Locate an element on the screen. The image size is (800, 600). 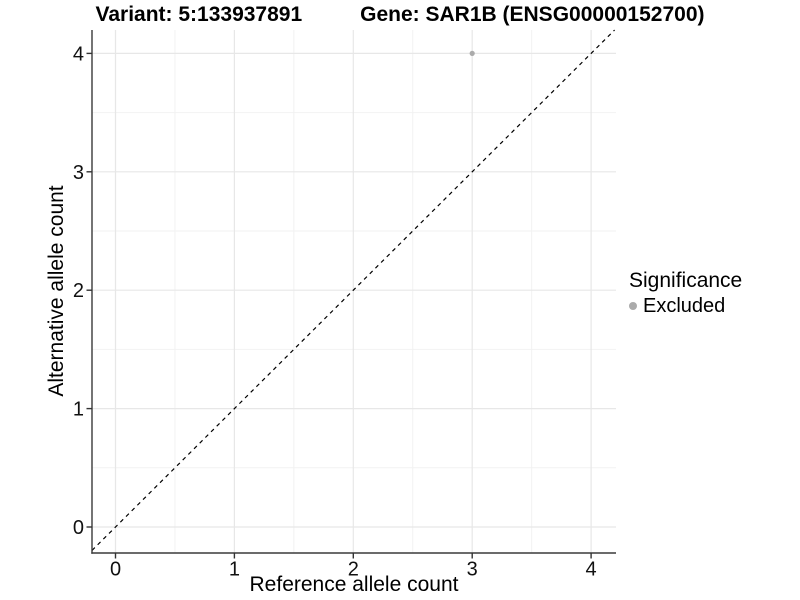
legend-item-excluded: Excluded is located at coordinates (685, 306).